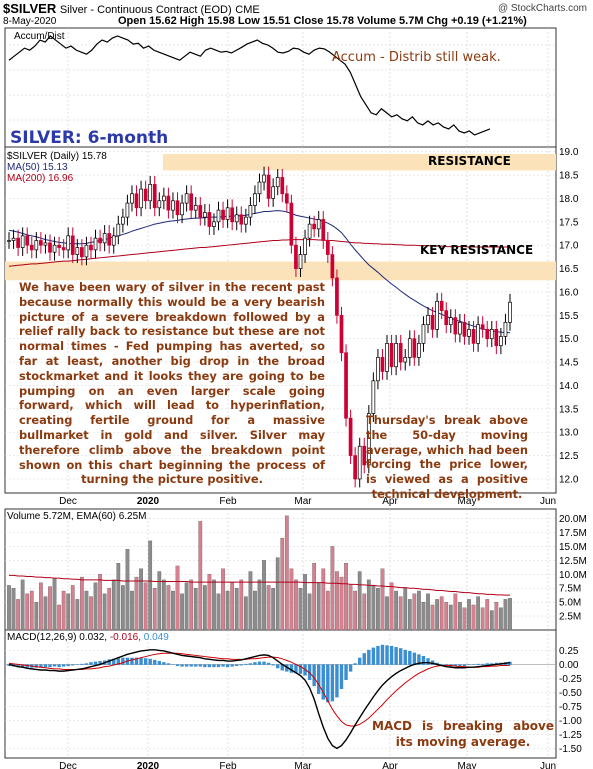 The image size is (593, 769). Describe the element at coordinates (88, 637) in the screenshot. I see `macd-legend: MACD(12,26,9) 0.032, -0.016, 0.049` at that location.